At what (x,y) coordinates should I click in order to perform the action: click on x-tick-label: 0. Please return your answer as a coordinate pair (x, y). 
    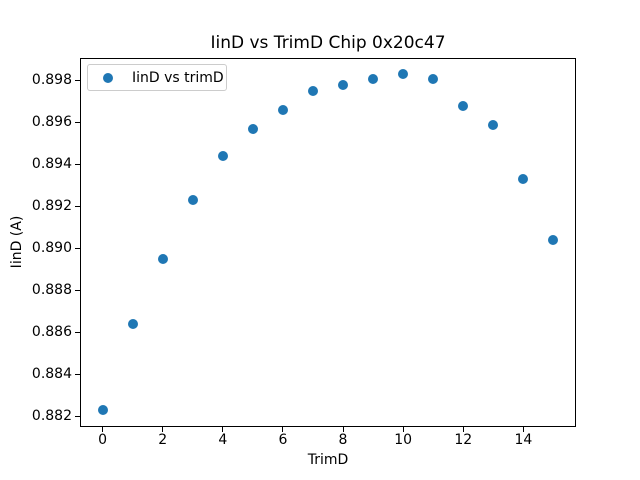
    Looking at the image, I should click on (102, 440).